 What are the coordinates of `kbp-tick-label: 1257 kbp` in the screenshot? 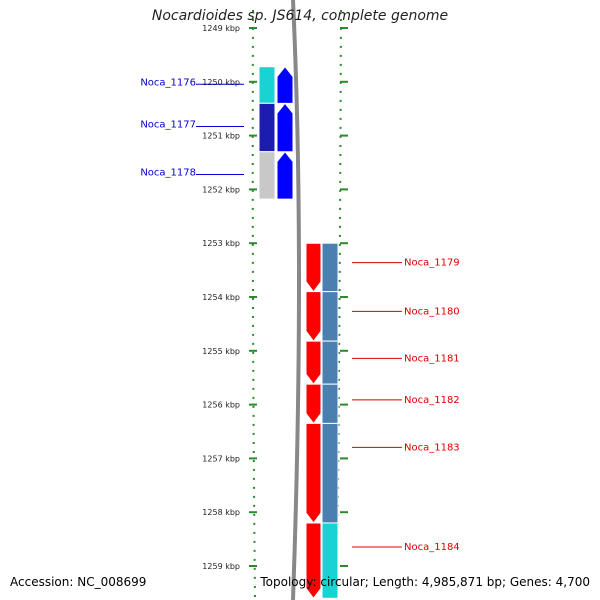 It's located at (221, 458).